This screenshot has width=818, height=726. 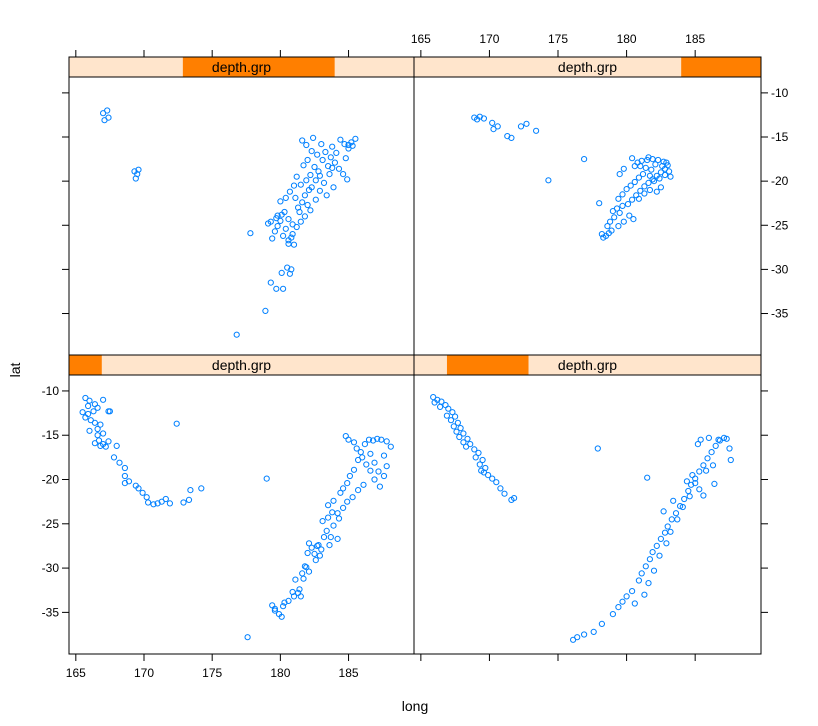 What do you see at coordinates (241, 365) in the screenshot?
I see `strip-label: depth.grp` at bounding box center [241, 365].